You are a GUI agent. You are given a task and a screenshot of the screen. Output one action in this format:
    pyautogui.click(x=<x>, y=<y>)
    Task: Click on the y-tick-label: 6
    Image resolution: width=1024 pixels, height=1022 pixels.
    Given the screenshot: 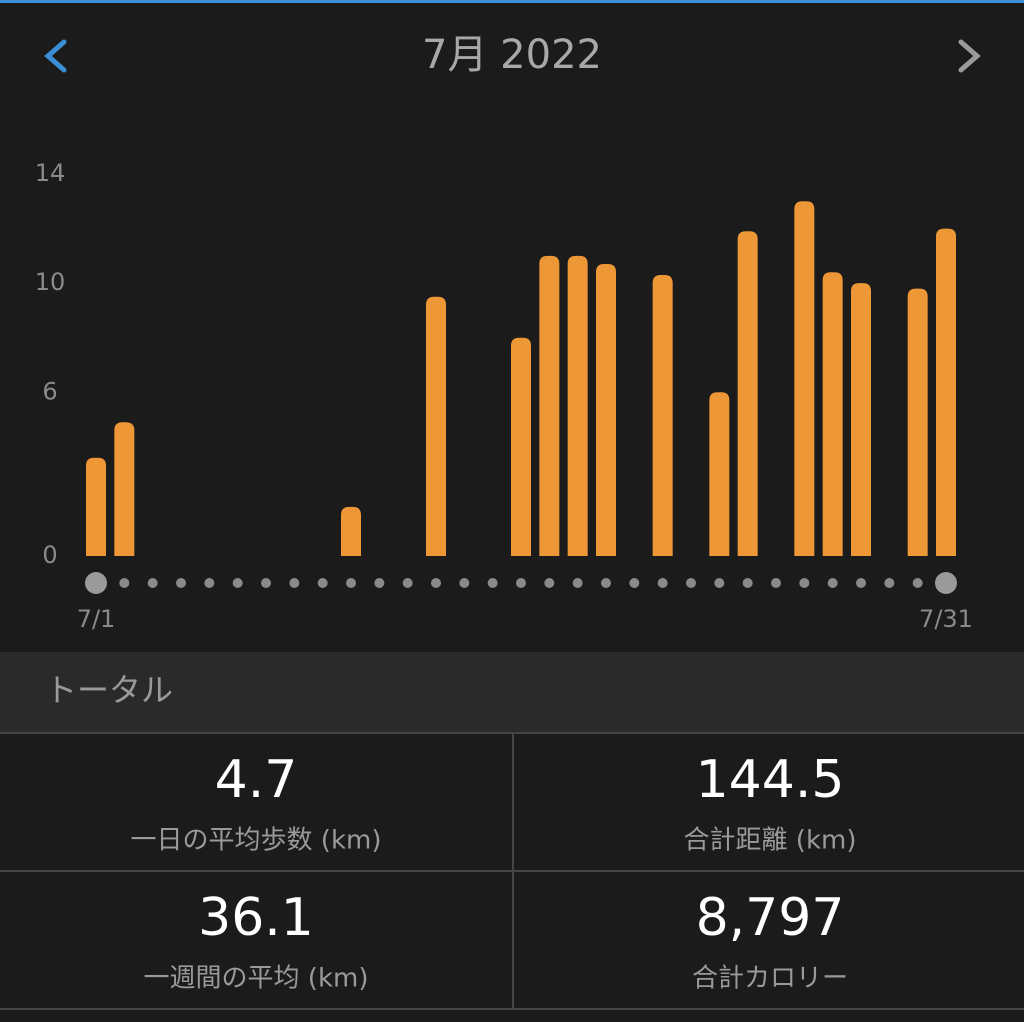 What is the action you would take?
    pyautogui.click(x=49, y=391)
    